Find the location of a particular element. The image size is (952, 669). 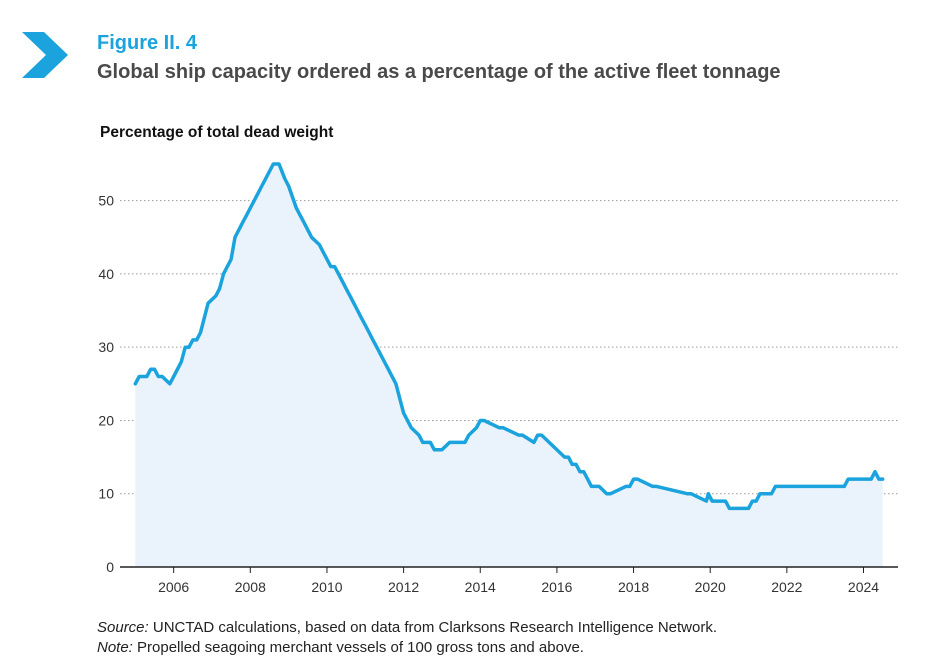

chevron-right-icon is located at coordinates (45, 55).